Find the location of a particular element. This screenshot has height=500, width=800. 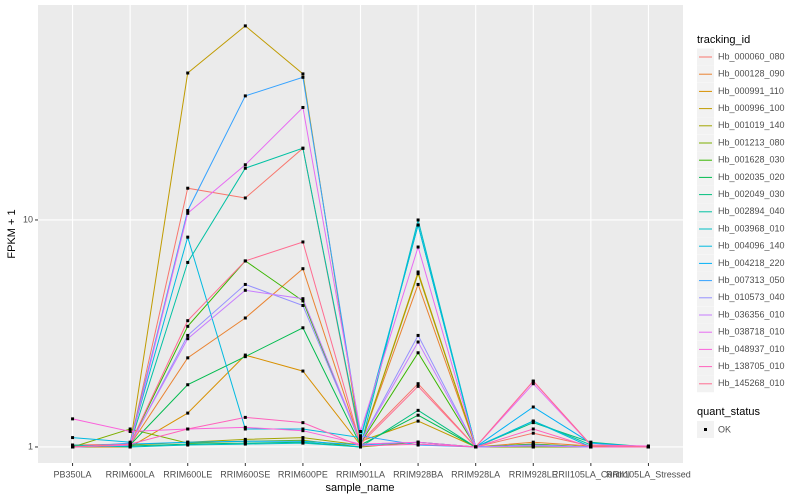

legend-label: Hb_003968_010 is located at coordinates (751, 228).